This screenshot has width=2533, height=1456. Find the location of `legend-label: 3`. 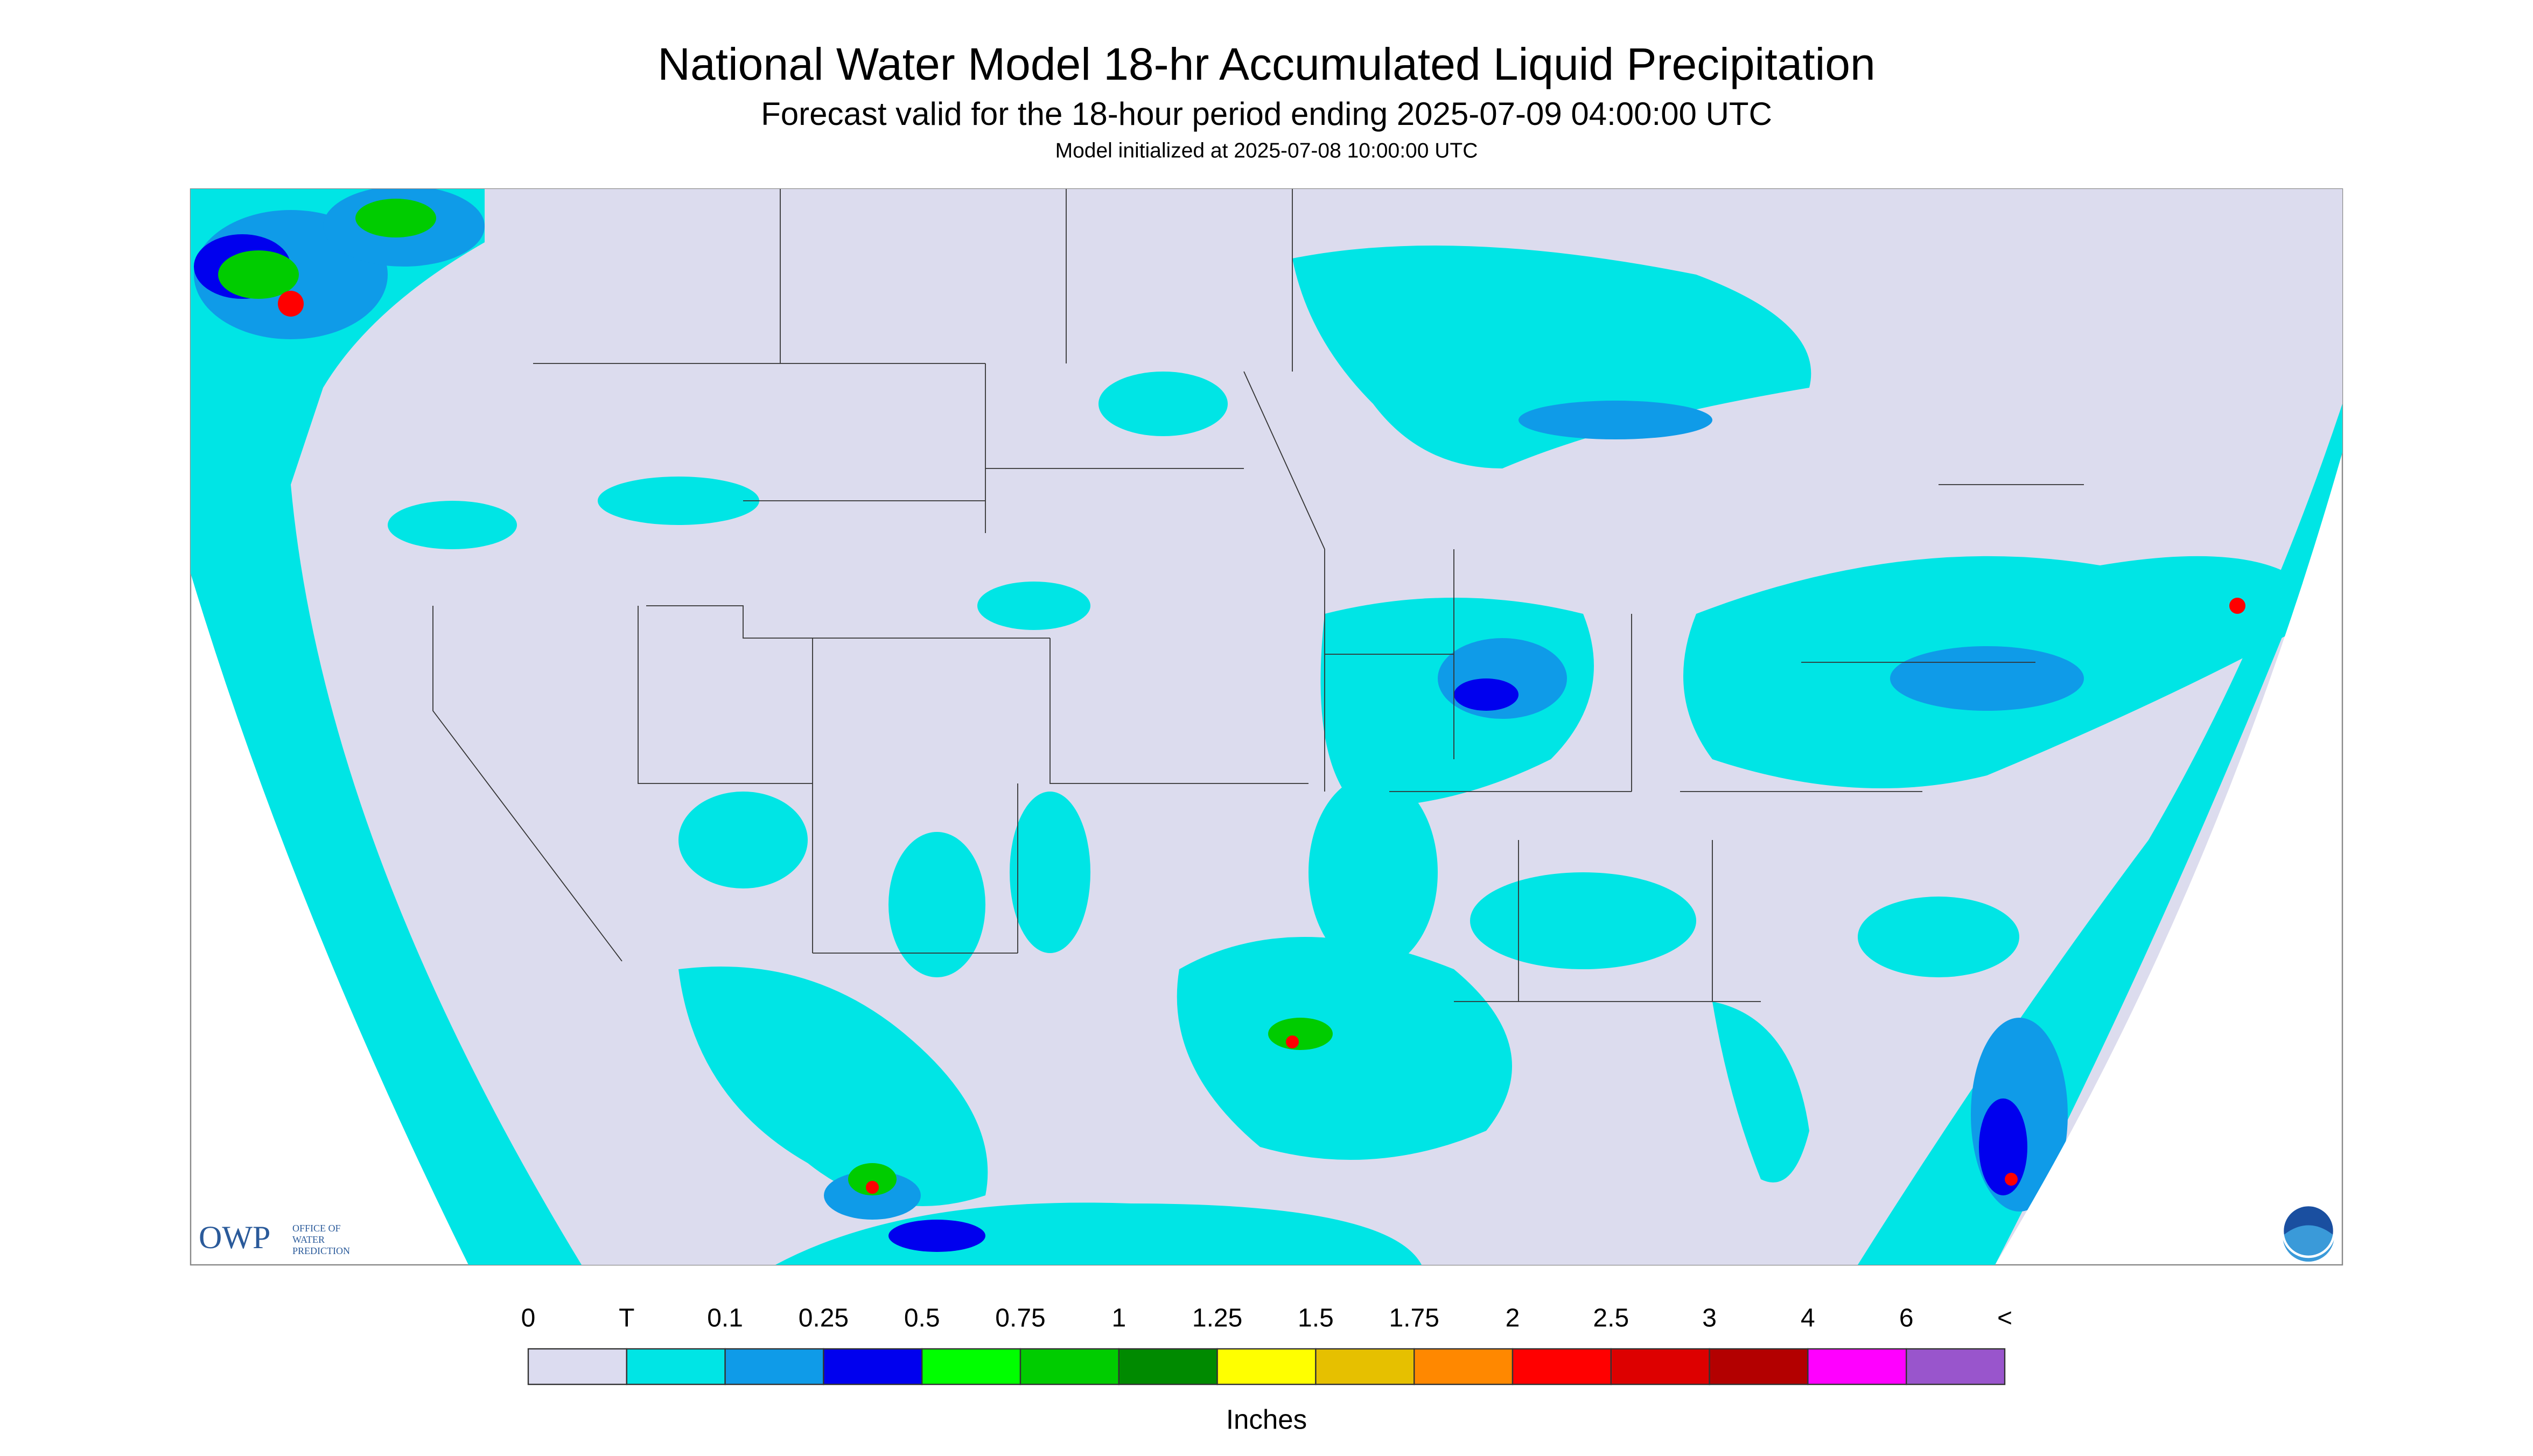

legend-label: 3 is located at coordinates (1709, 1318).